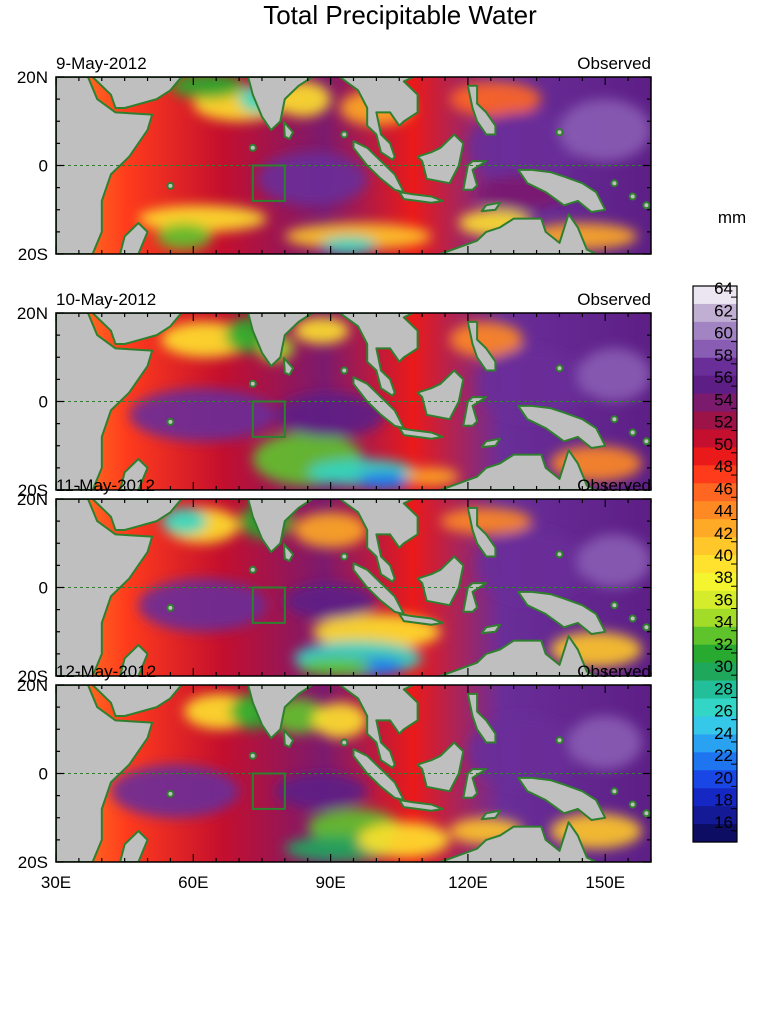  What do you see at coordinates (723, 511) in the screenshot?
I see `colorbar-tick-label: 44` at bounding box center [723, 511].